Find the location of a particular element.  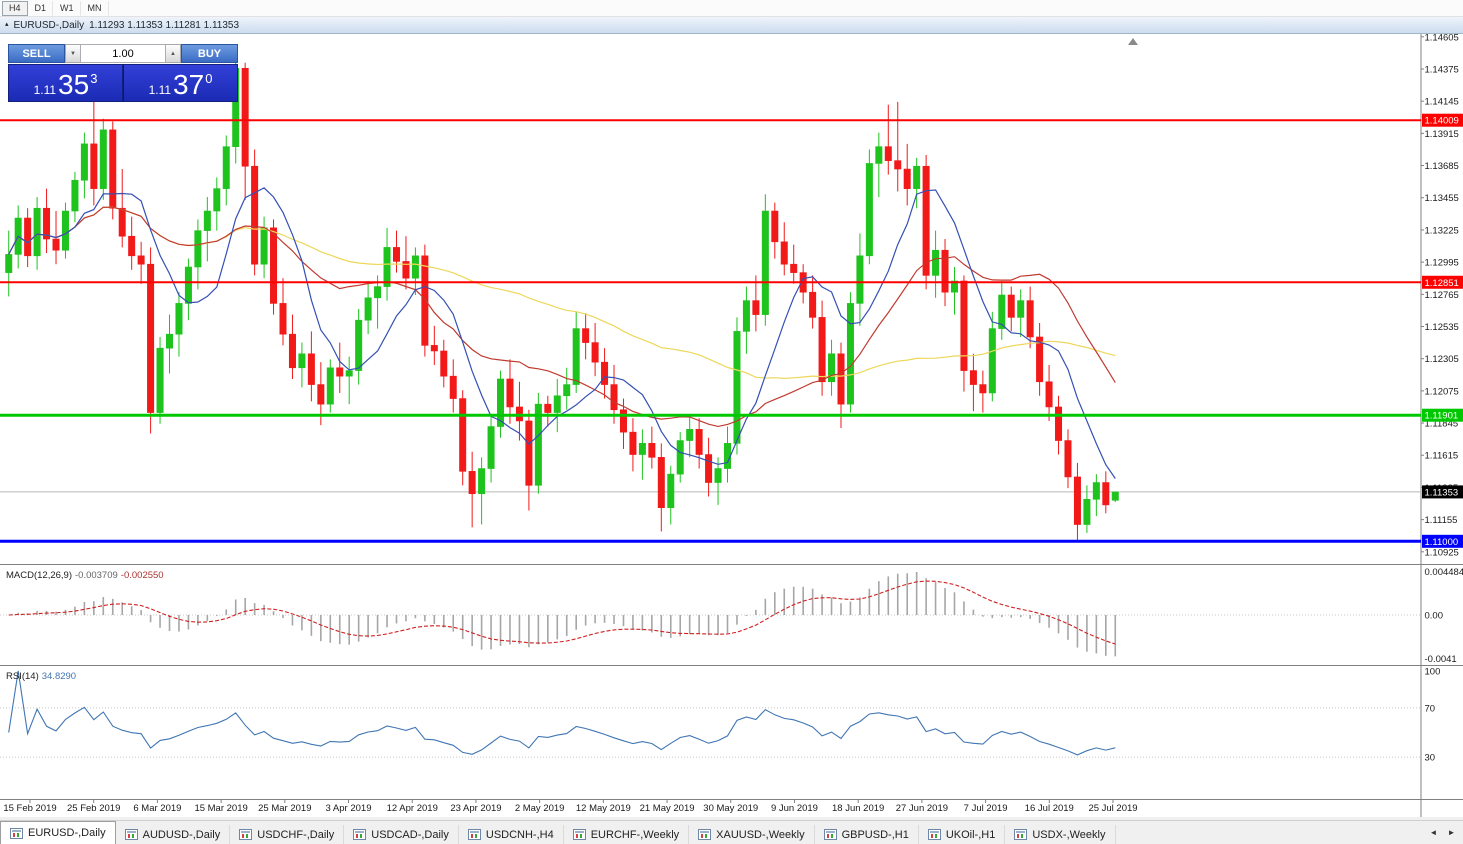

sell-price-prefix: 1.11 is located at coordinates (45, 90).